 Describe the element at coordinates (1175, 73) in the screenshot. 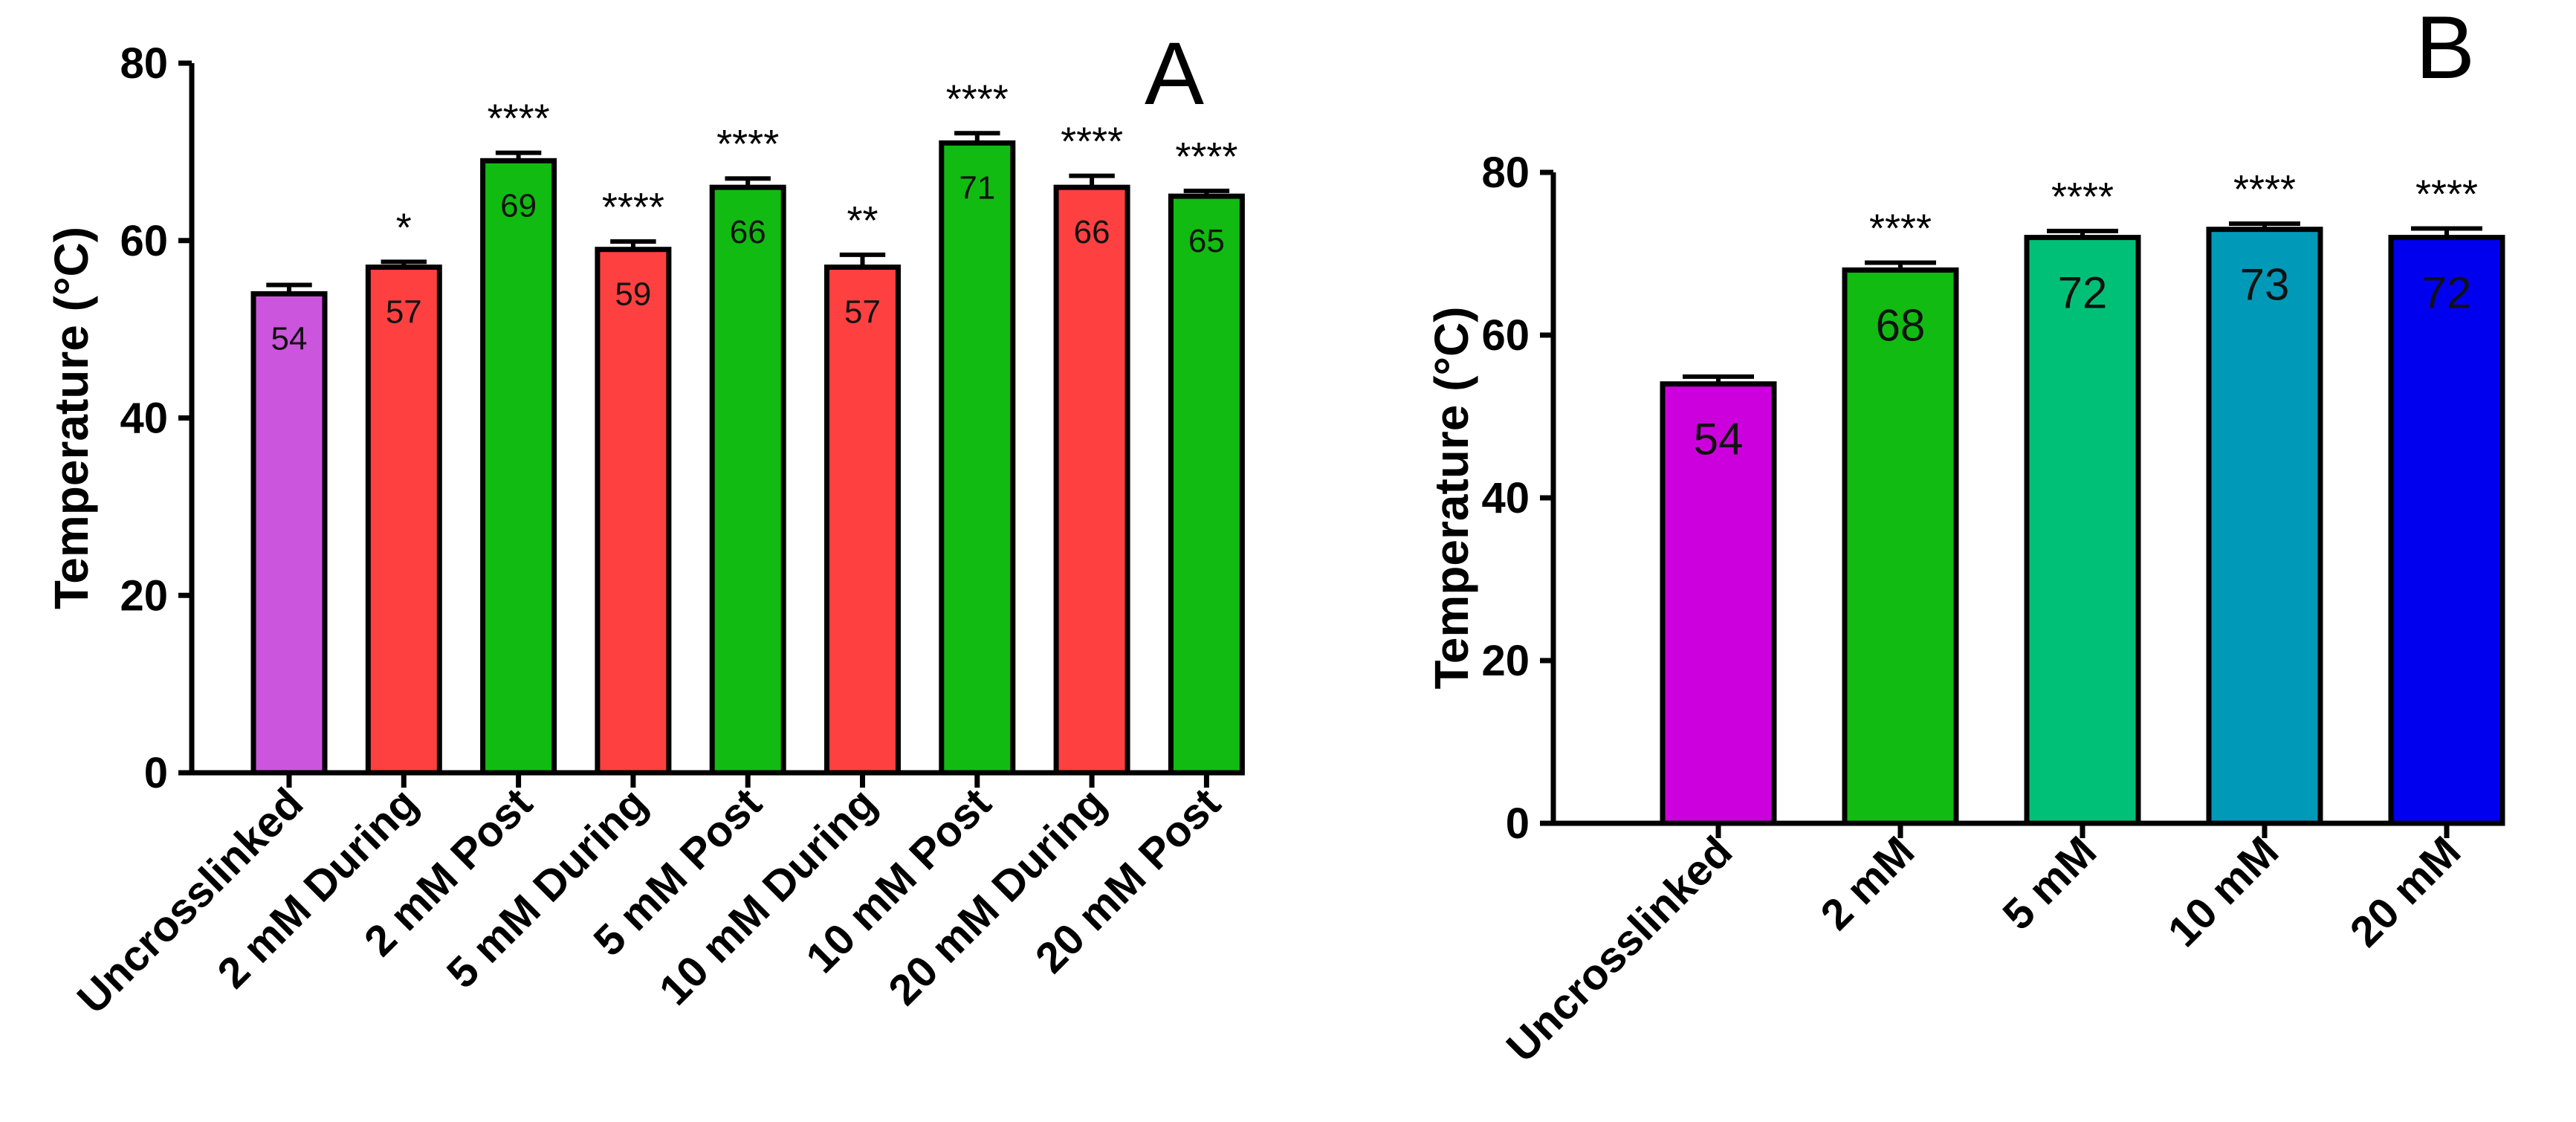

I see `panel-label: A` at that location.